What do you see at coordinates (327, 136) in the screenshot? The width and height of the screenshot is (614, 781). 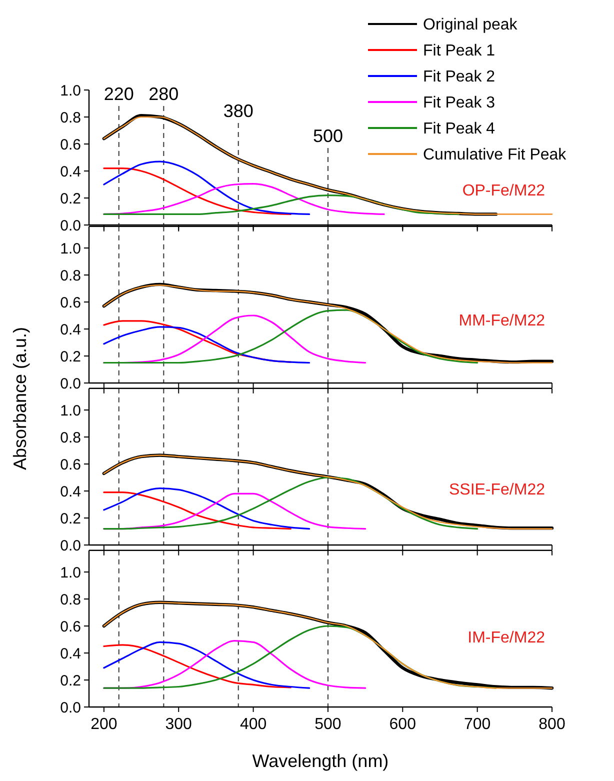 I see `ref-line-label: 500` at bounding box center [327, 136].